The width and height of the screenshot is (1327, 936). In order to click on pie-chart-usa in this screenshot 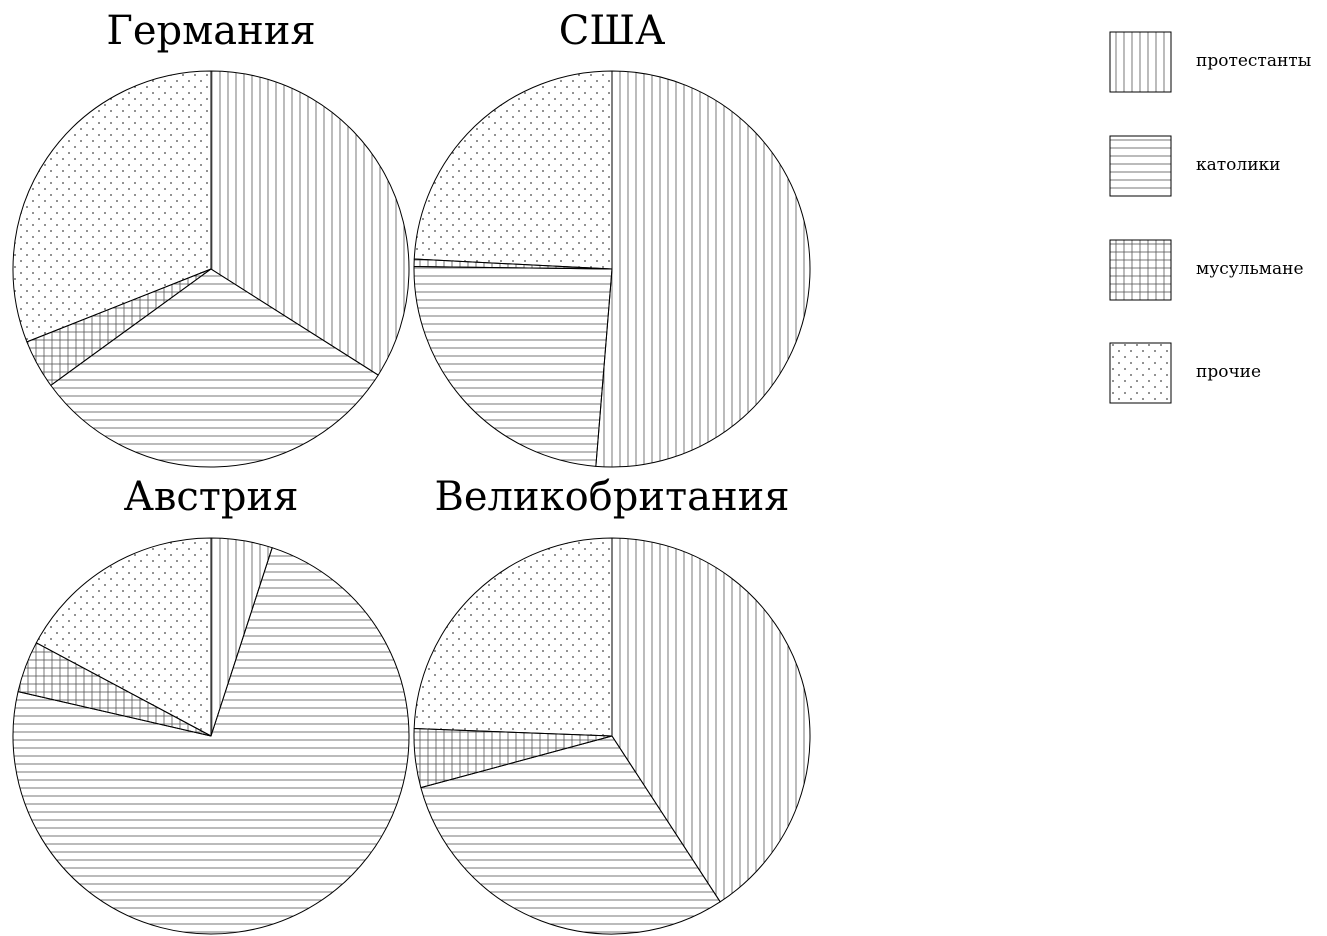, I will do `click(612, 269)`.